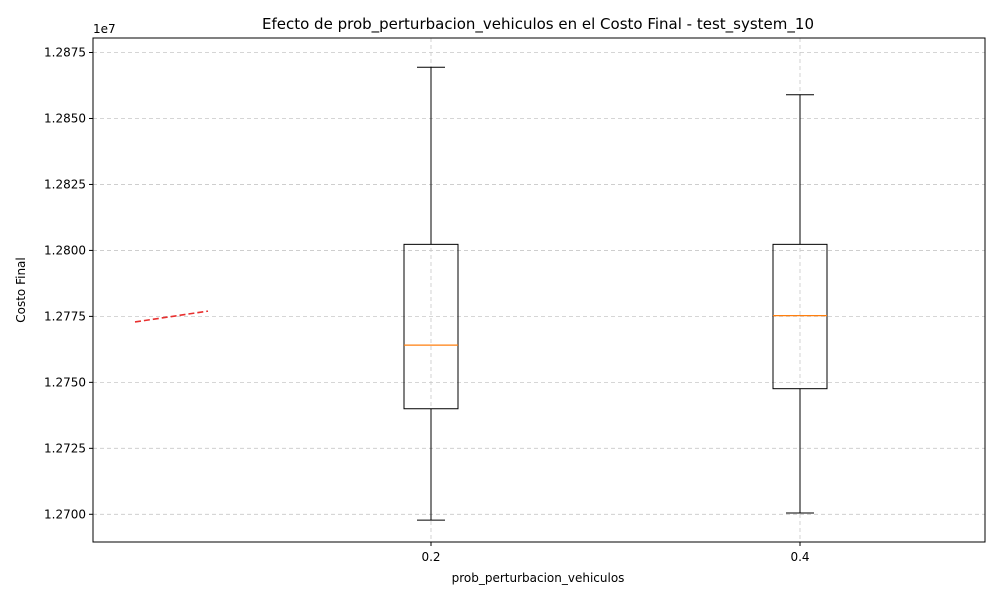 Image resolution: width=1000 pixels, height=600 pixels. I want to click on trend-line, so click(171, 316).